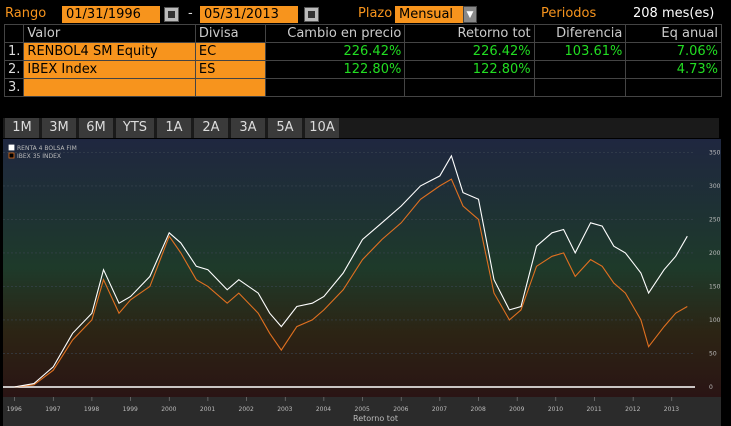 This screenshot has width=731, height=426. I want to click on x-tick-label: 2002, so click(246, 409).